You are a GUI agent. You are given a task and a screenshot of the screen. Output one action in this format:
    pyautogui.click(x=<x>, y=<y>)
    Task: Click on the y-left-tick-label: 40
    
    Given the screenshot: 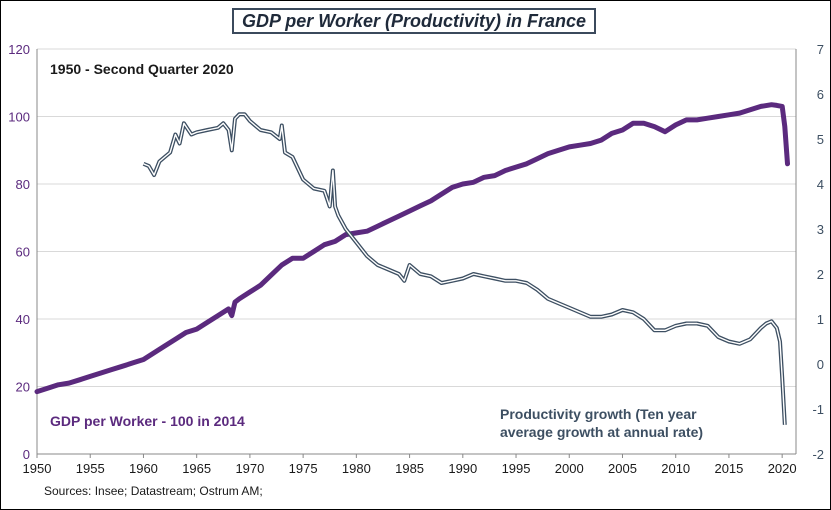 What is the action you would take?
    pyautogui.click(x=23, y=319)
    